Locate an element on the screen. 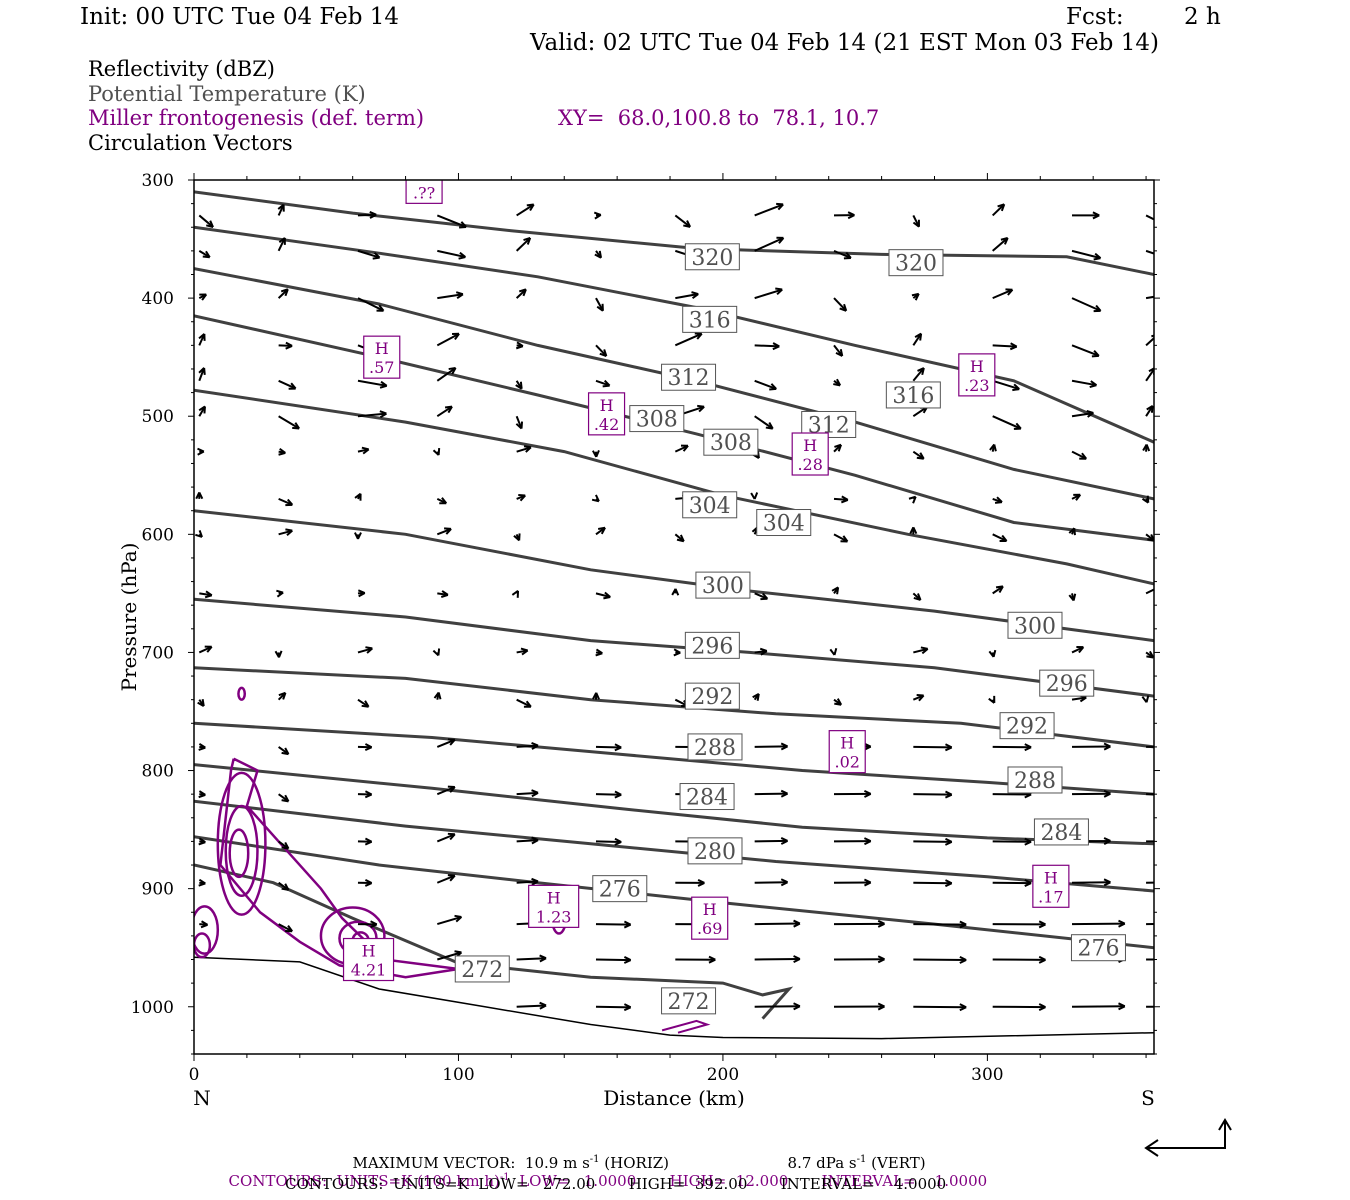 This screenshot has width=1350, height=1200. field-potential-temperature: Potential Temperature (K) is located at coordinates (227, 94).